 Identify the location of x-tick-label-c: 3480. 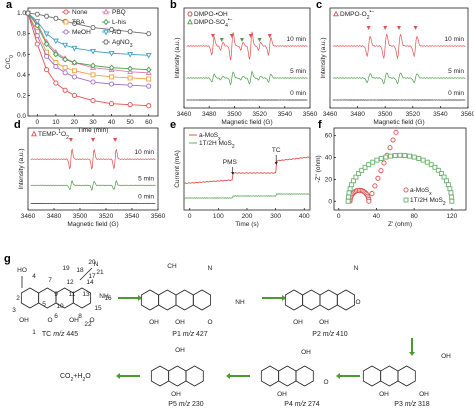
(357, 114).